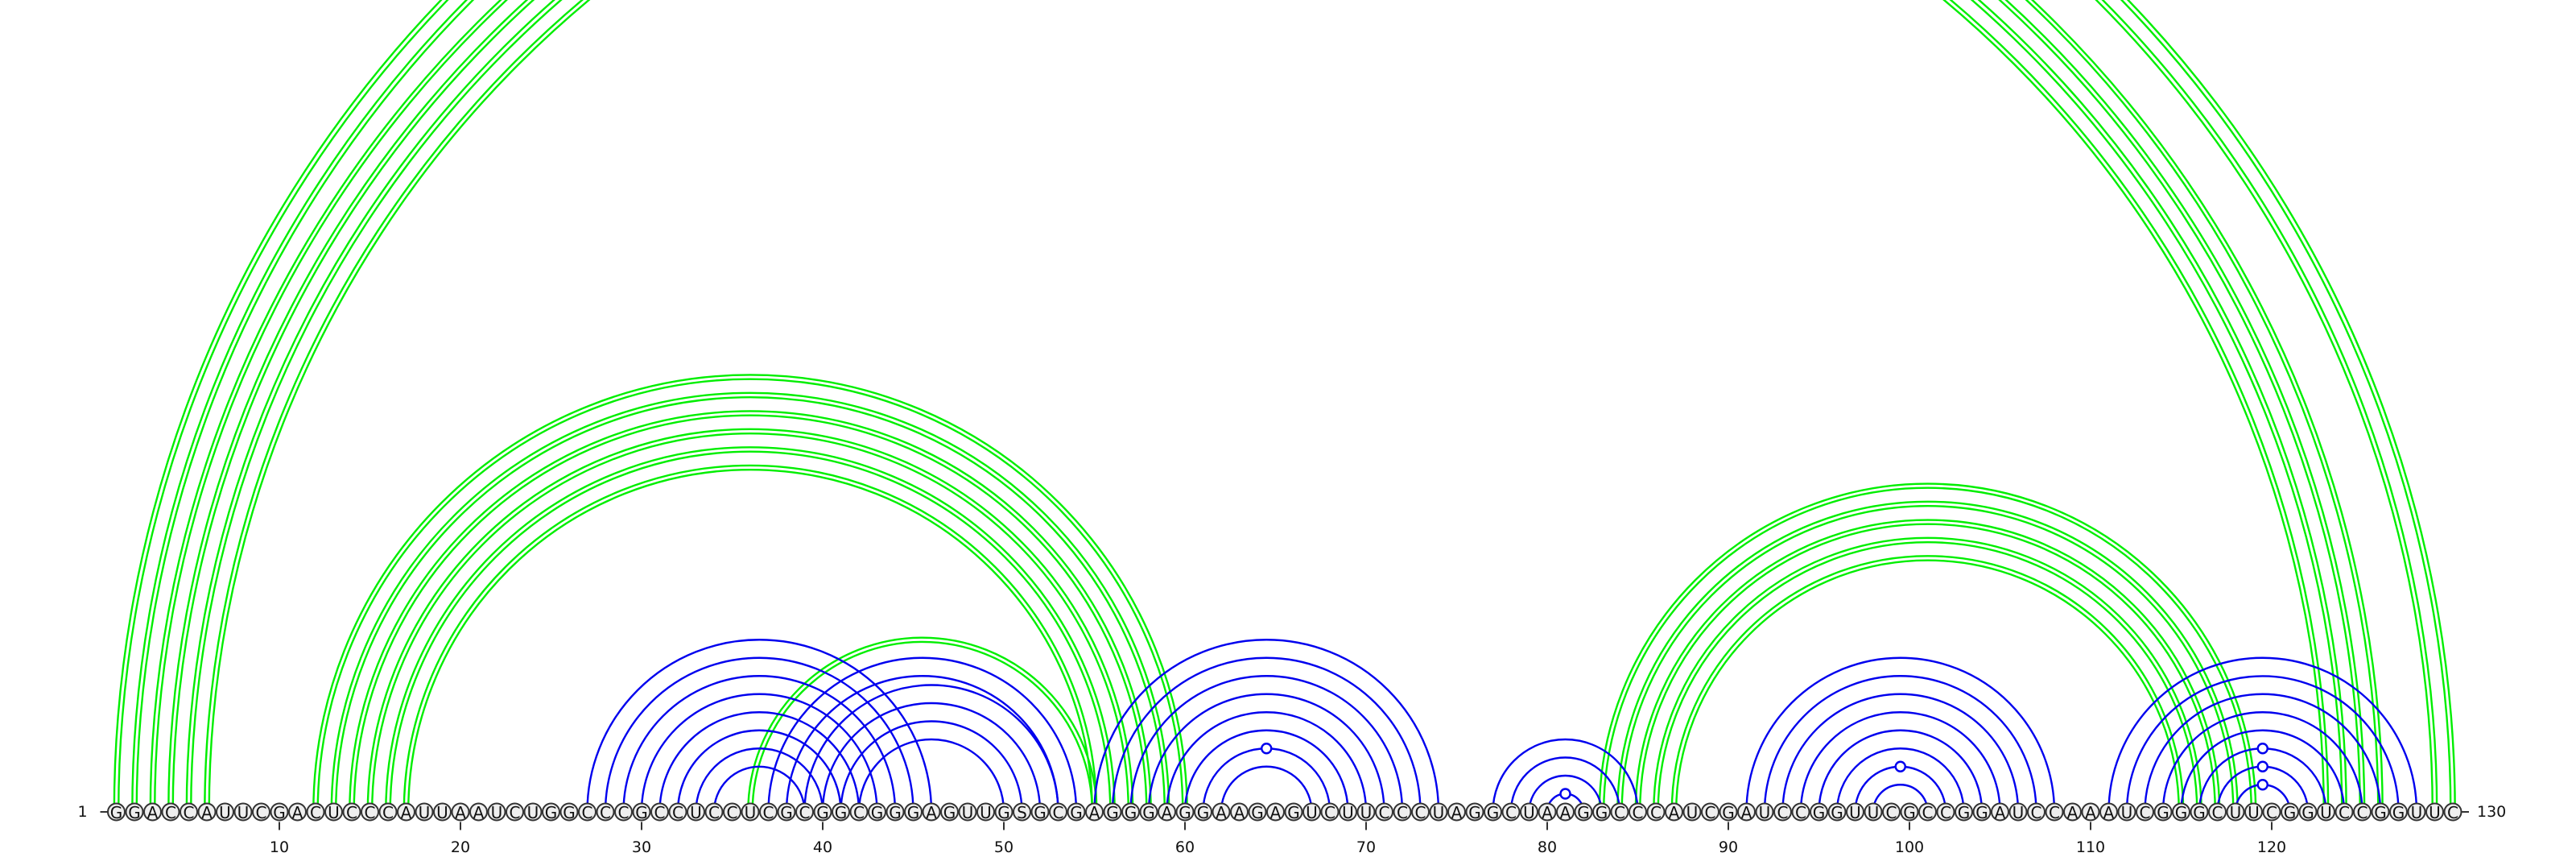  What do you see at coordinates (2090, 847) in the screenshot?
I see `tick-label: 110` at bounding box center [2090, 847].